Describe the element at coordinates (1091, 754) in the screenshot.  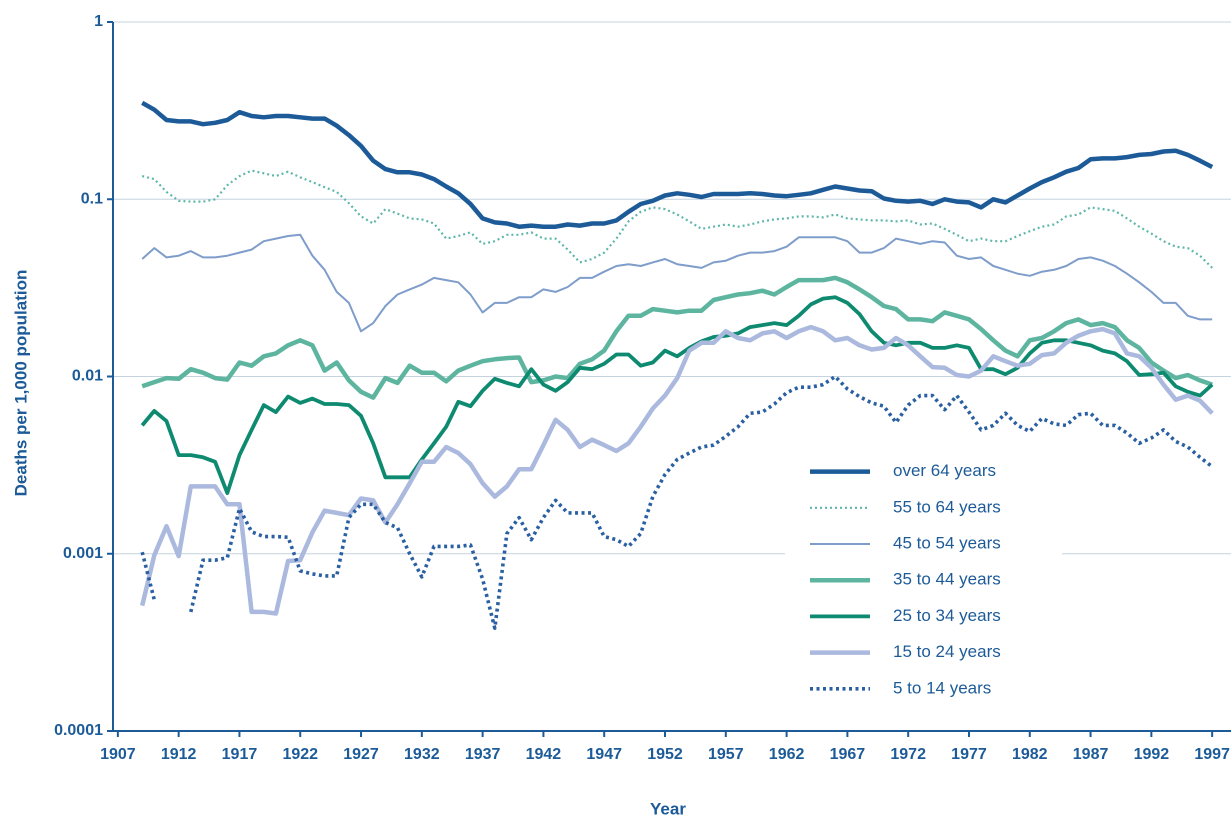
I see `x-tick-label: 1987` at that location.